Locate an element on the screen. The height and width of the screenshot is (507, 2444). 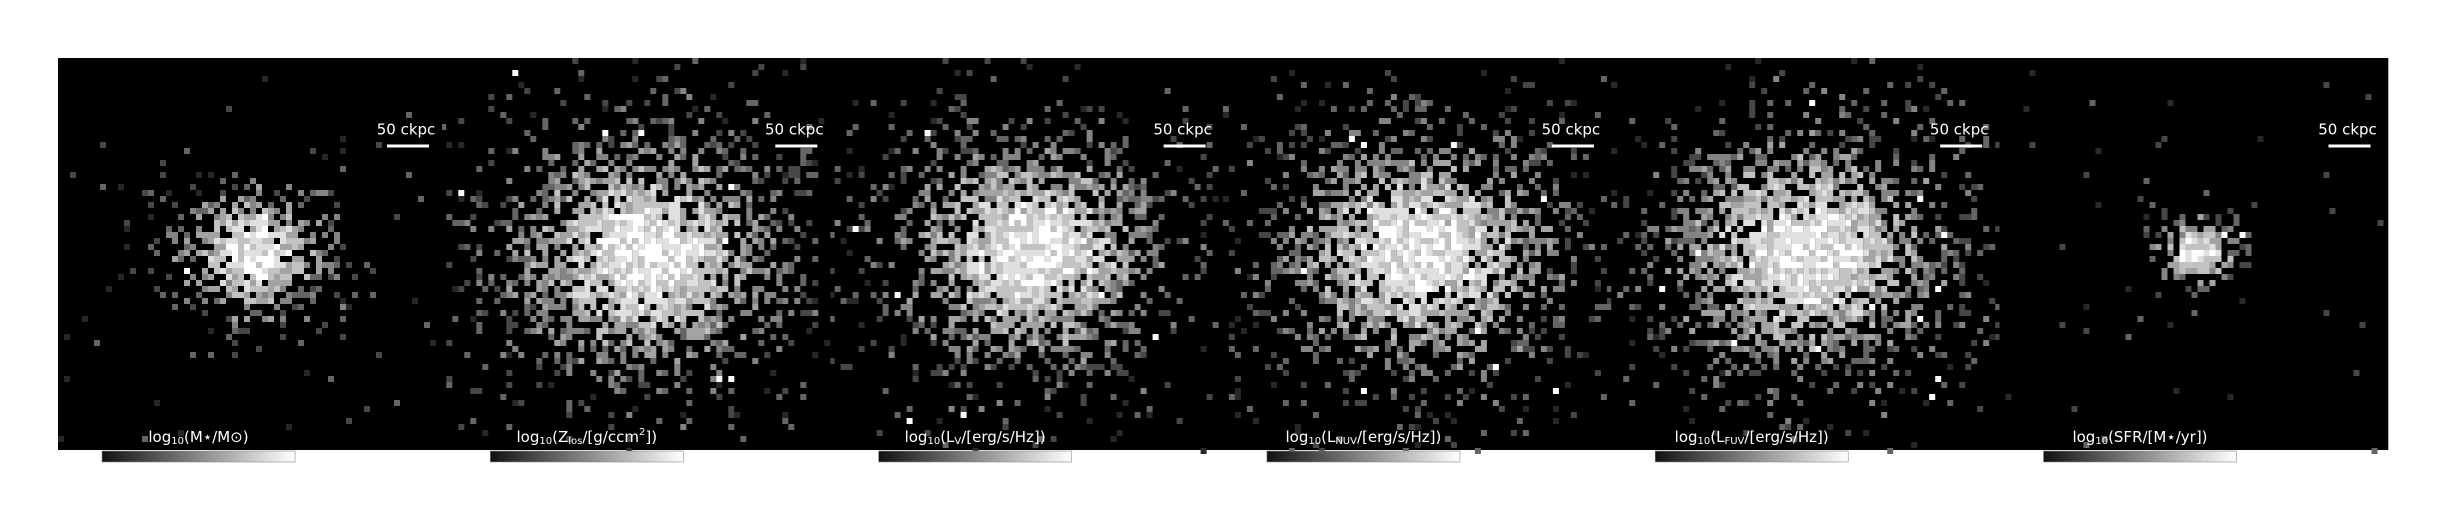
panel: 50 ckpc log10(LNUV/[erg/s/Hz]) 25 26 27 is located at coordinates (1417, 272).